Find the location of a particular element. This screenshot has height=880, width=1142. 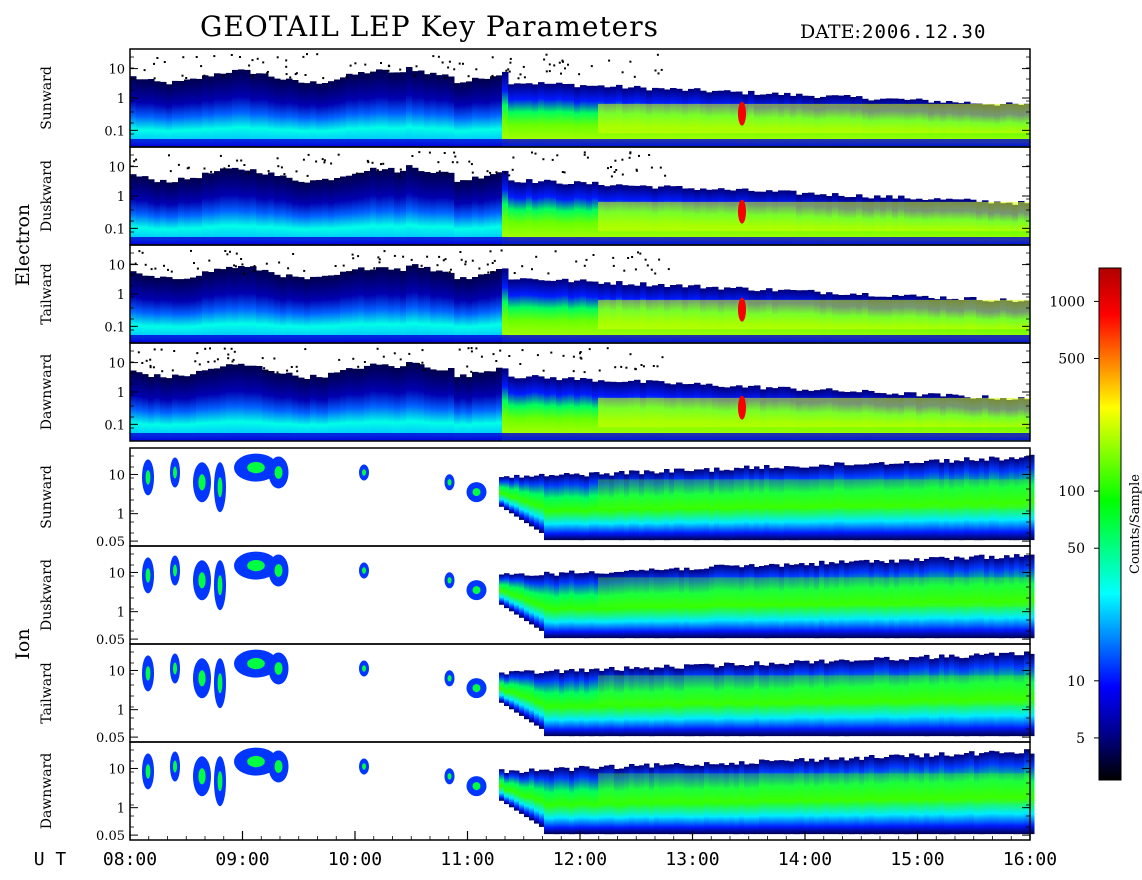

x-axis-label: U T is located at coordinates (50, 859).